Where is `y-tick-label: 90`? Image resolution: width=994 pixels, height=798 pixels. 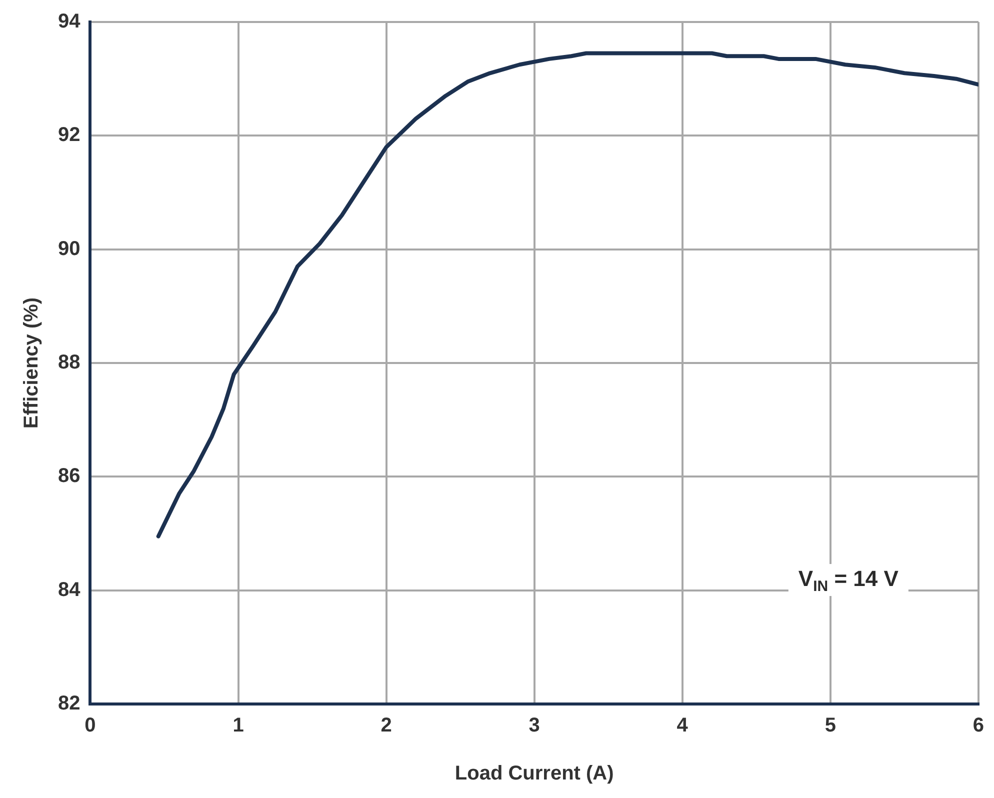 y-tick-label: 90 is located at coordinates (69, 249).